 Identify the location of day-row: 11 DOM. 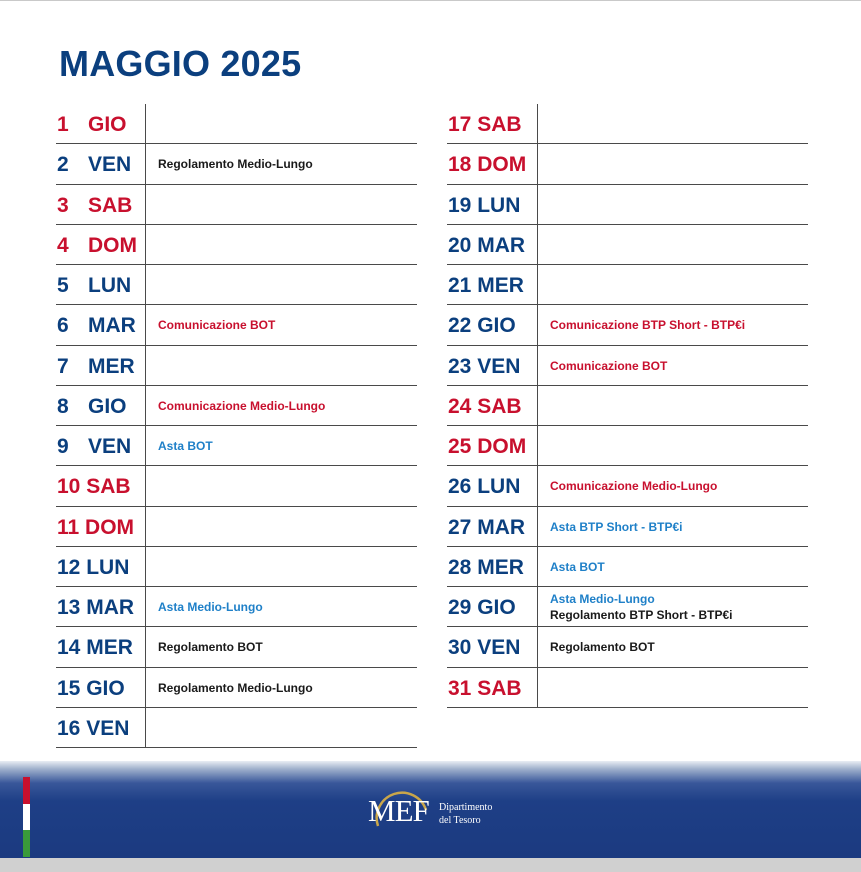
(236, 527).